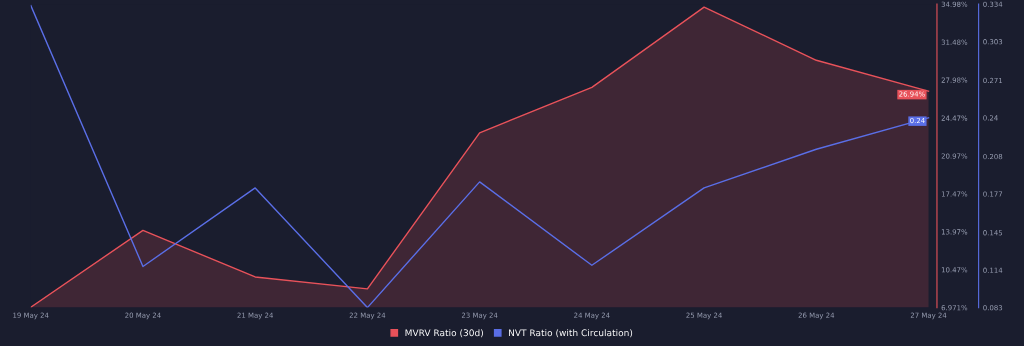 The height and width of the screenshot is (346, 1024). I want to click on legend-label: MVRV Ratio (30d), so click(444, 333).